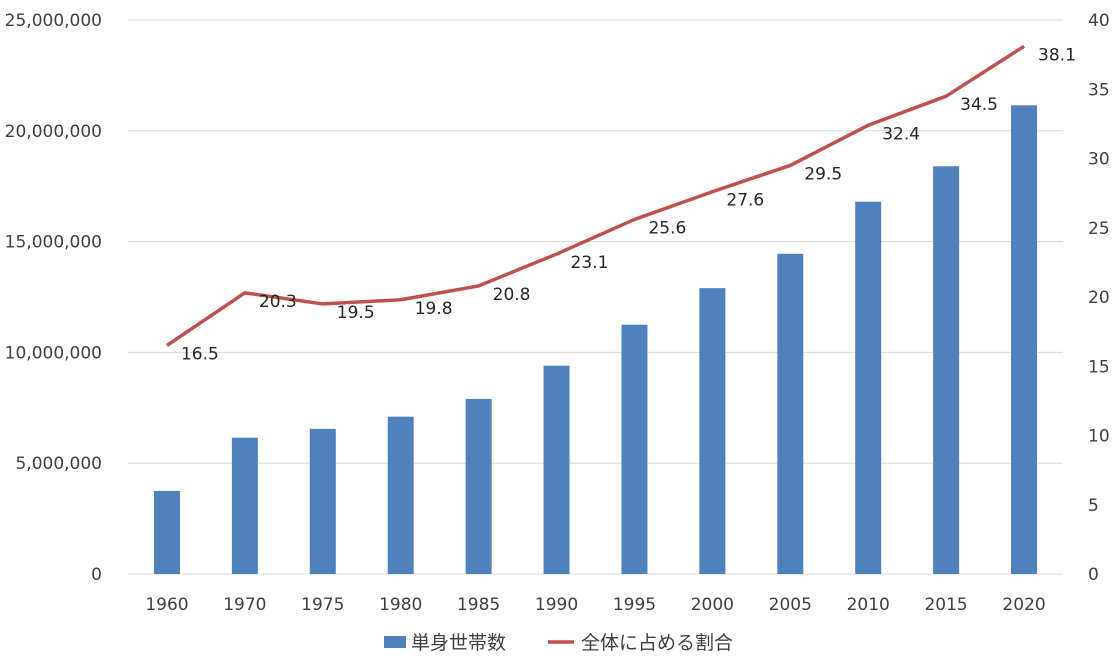 Image resolution: width=1119 pixels, height=668 pixels. I want to click on data-label: 34.5, so click(979, 105).